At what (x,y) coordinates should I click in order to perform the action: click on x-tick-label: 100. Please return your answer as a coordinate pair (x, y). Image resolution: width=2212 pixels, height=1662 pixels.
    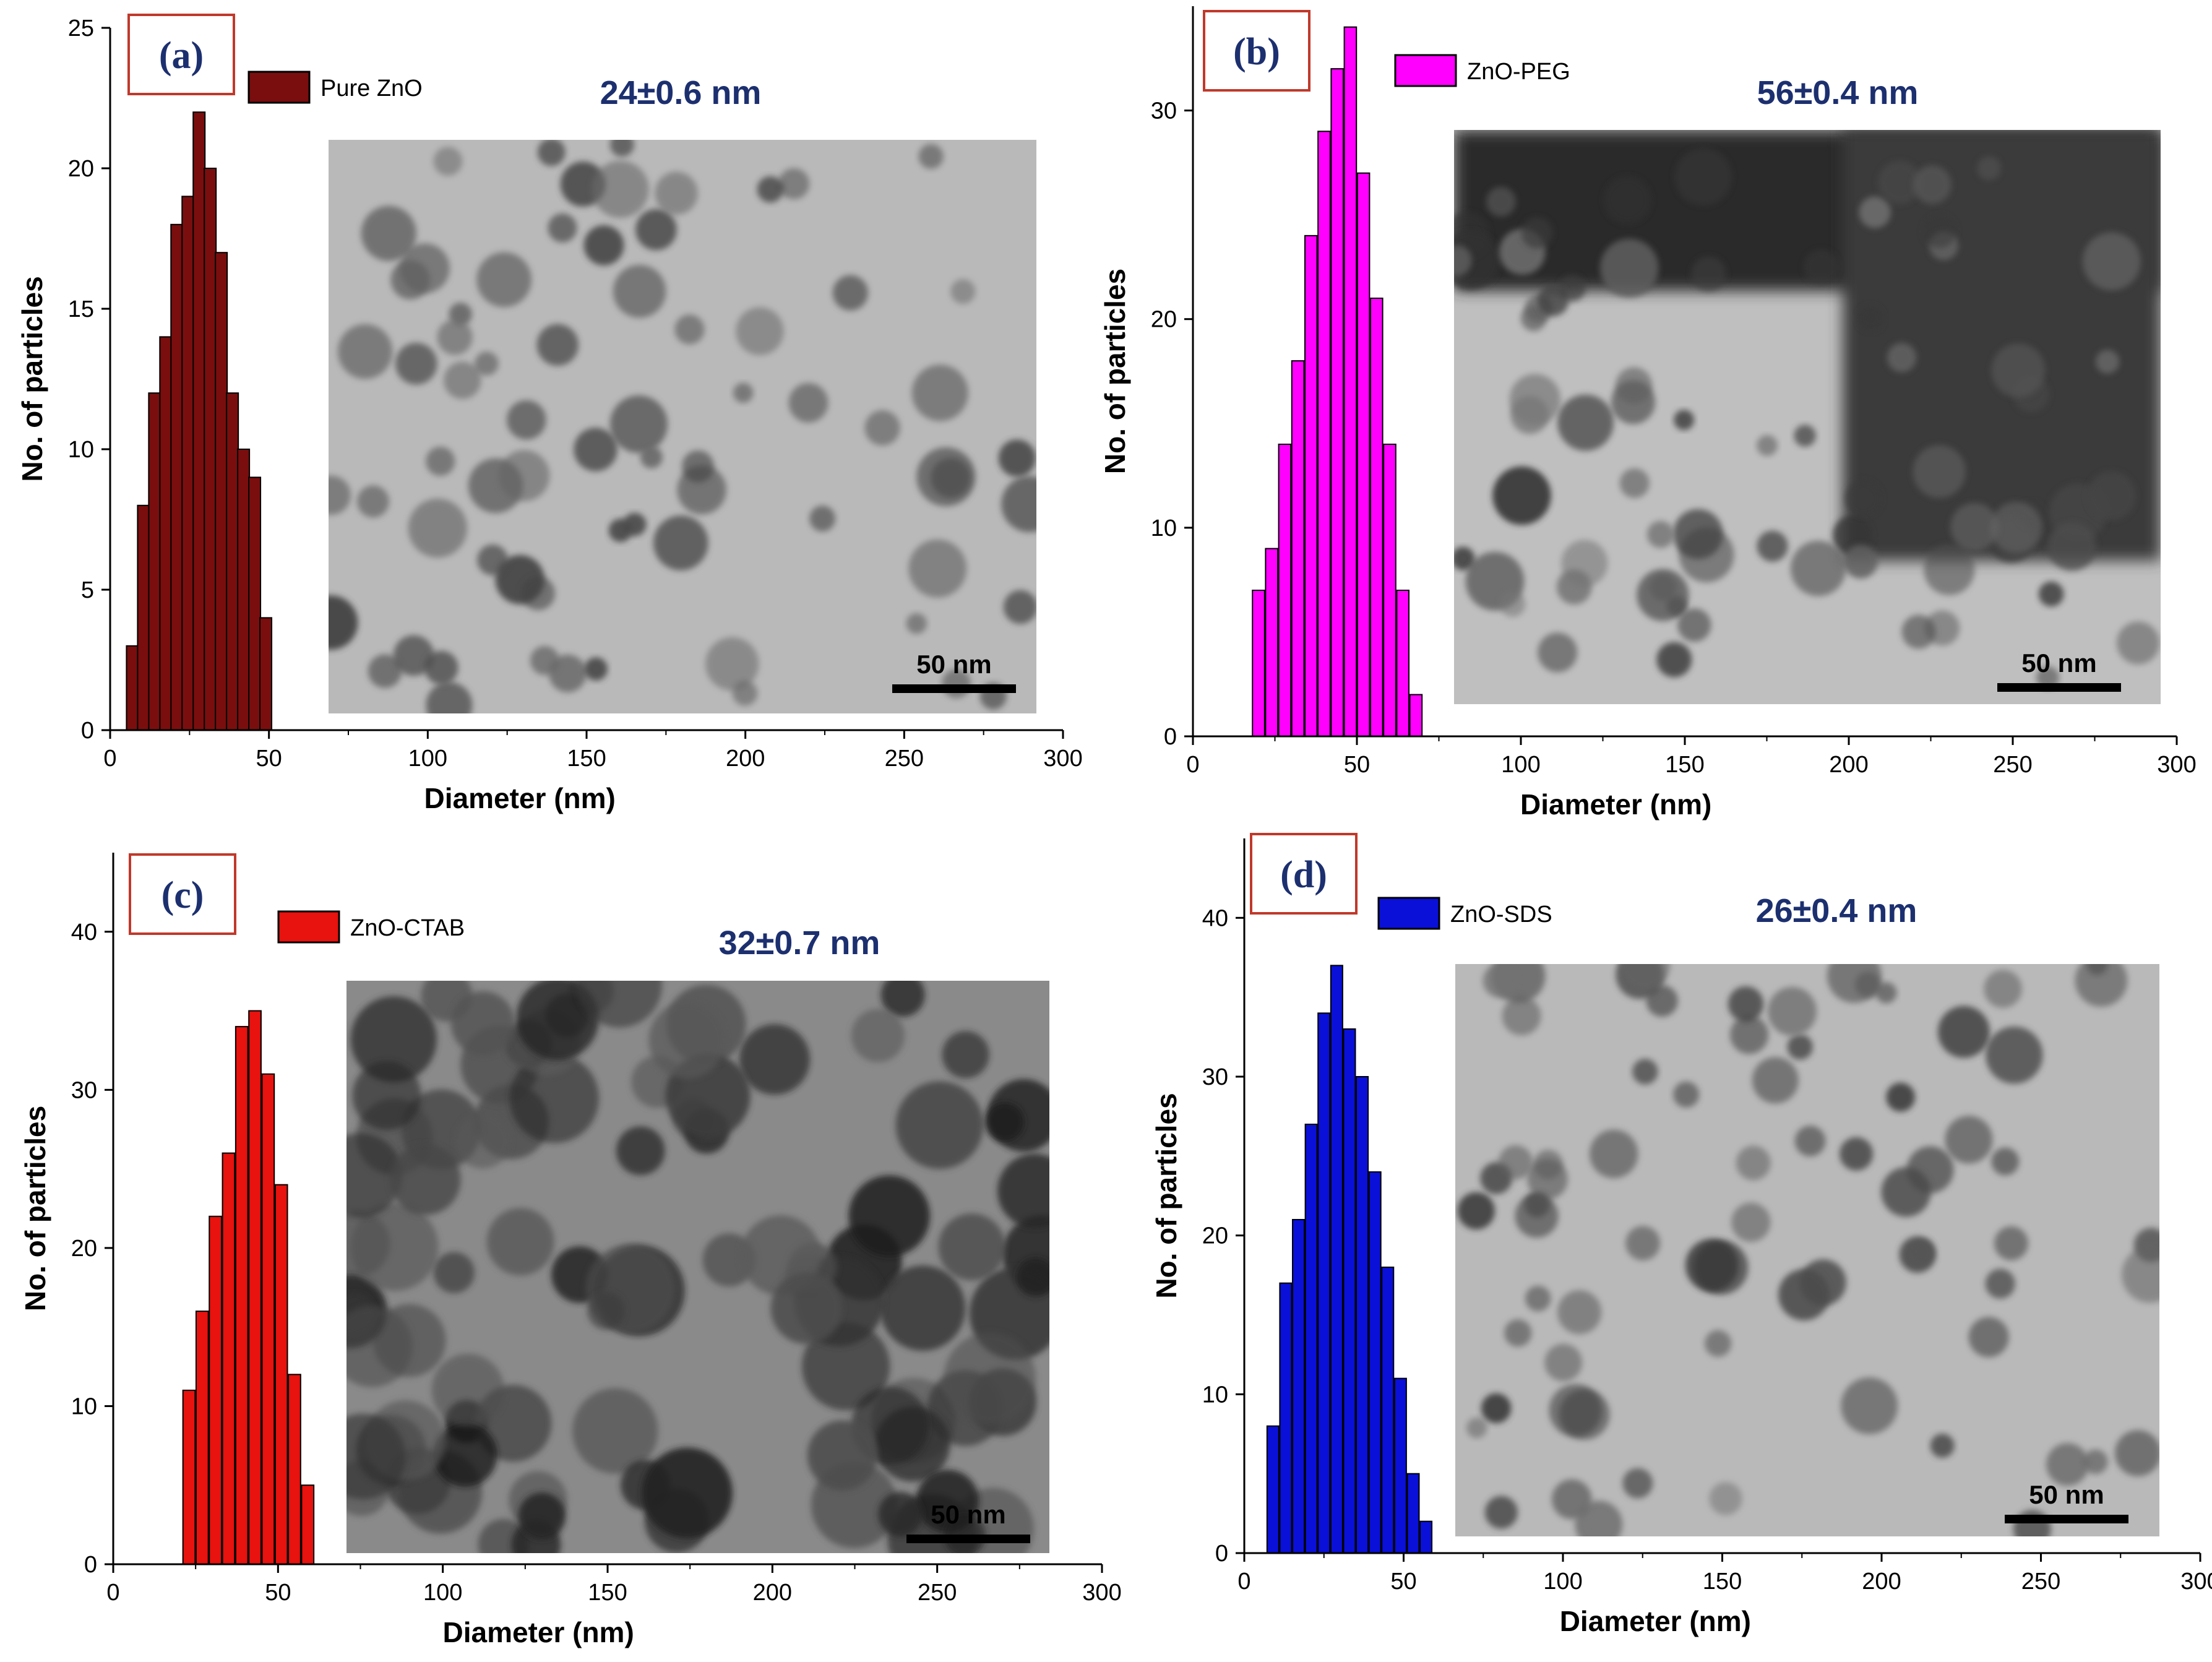
    Looking at the image, I should click on (1562, 1582).